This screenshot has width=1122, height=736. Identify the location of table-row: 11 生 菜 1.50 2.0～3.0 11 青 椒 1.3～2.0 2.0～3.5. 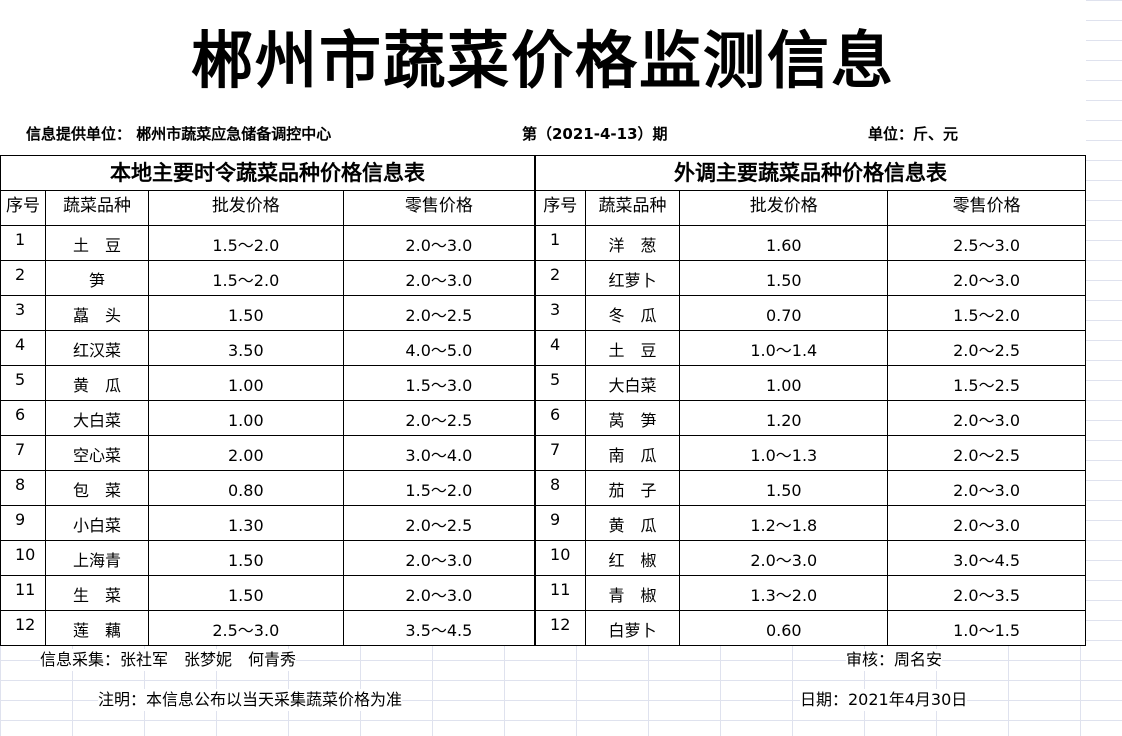
(543, 593).